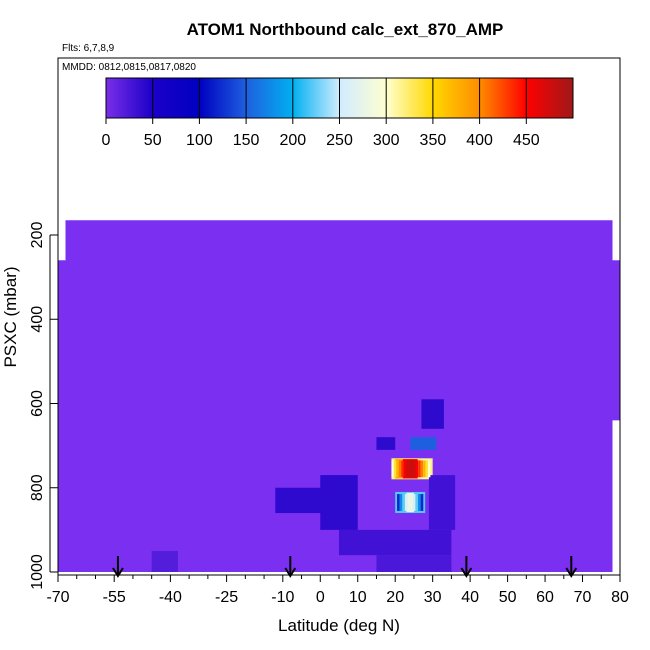  I want to click on x-tick-label: 80, so click(620, 597).